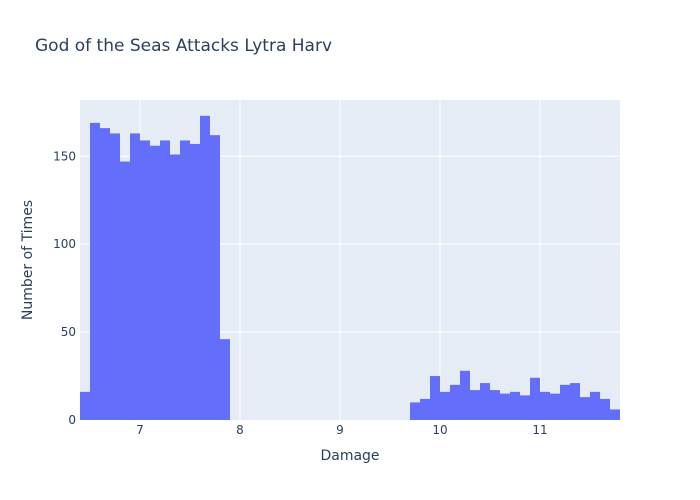 The image size is (700, 500). What do you see at coordinates (439, 430) in the screenshot?
I see `x-tick-label: 10` at bounding box center [439, 430].